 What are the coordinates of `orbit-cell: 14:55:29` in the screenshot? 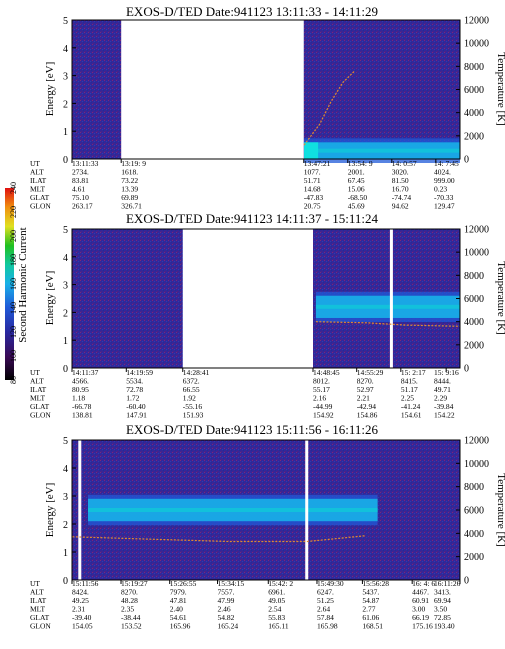 It's located at (370, 372).